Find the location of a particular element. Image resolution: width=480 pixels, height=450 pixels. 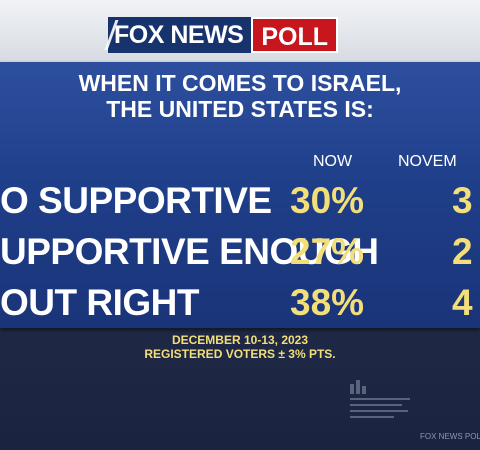

poll-dates: DECEMBER 10-13, 2023 is located at coordinates (240, 340).